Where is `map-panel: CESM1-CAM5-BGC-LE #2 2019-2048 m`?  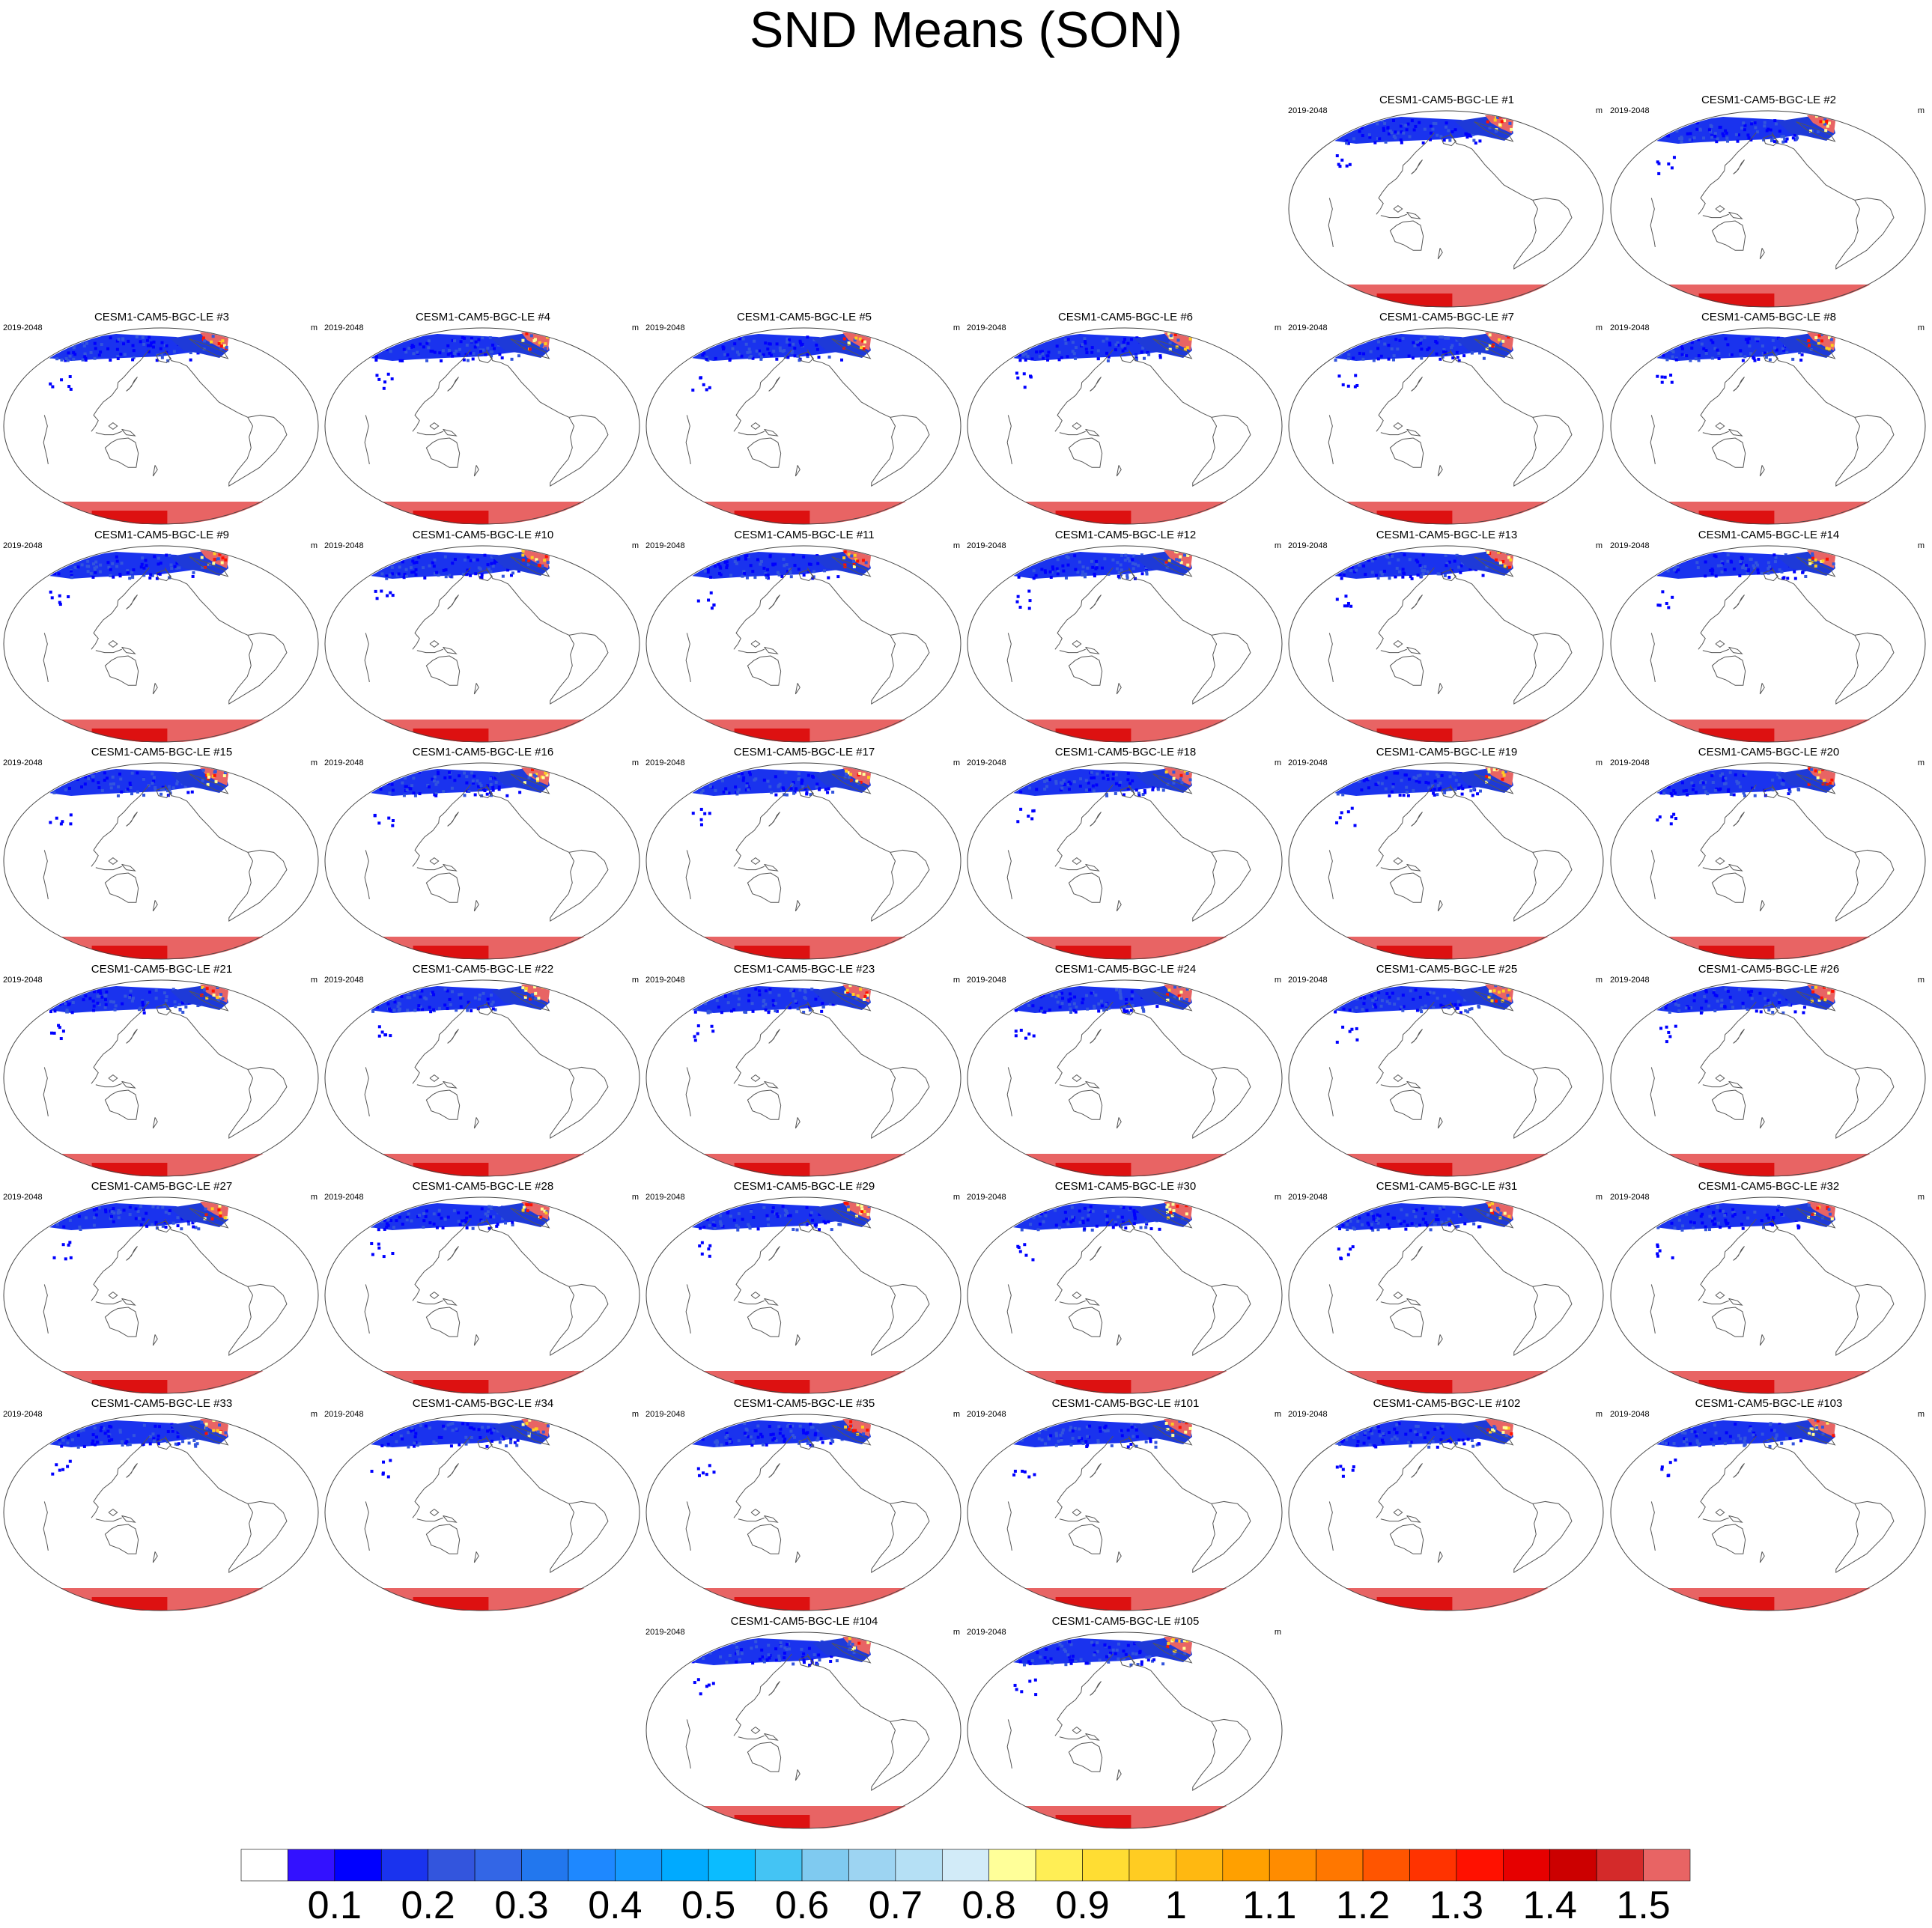
map-panel: CESM1-CAM5-BGC-LE #2 2019-2048 m is located at coordinates (1769, 202).